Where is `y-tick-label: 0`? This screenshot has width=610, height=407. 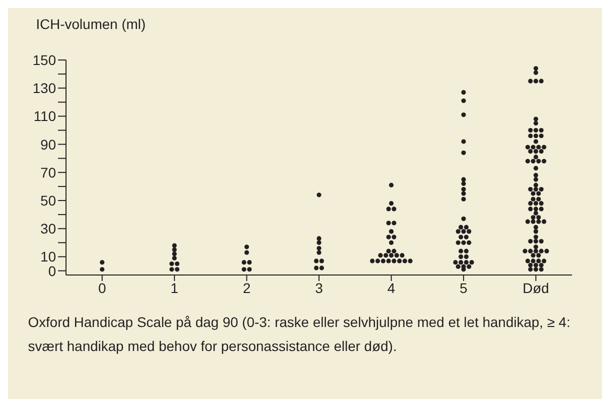 y-tick-label: 0 is located at coordinates (52, 270).